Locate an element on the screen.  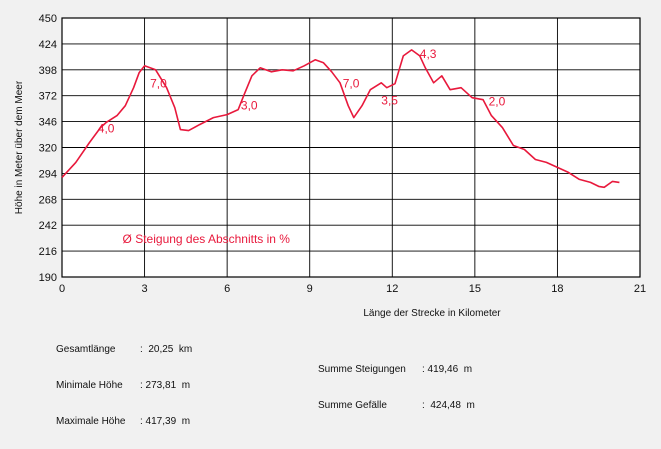
y-tick-label: 242 is located at coordinates (48, 226).